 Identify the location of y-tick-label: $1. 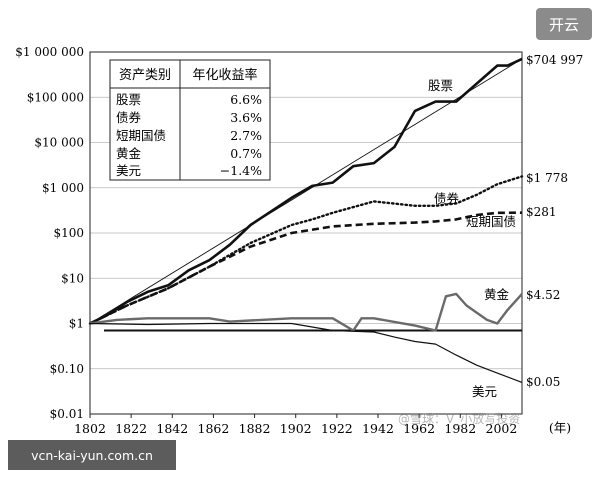
(76, 324).